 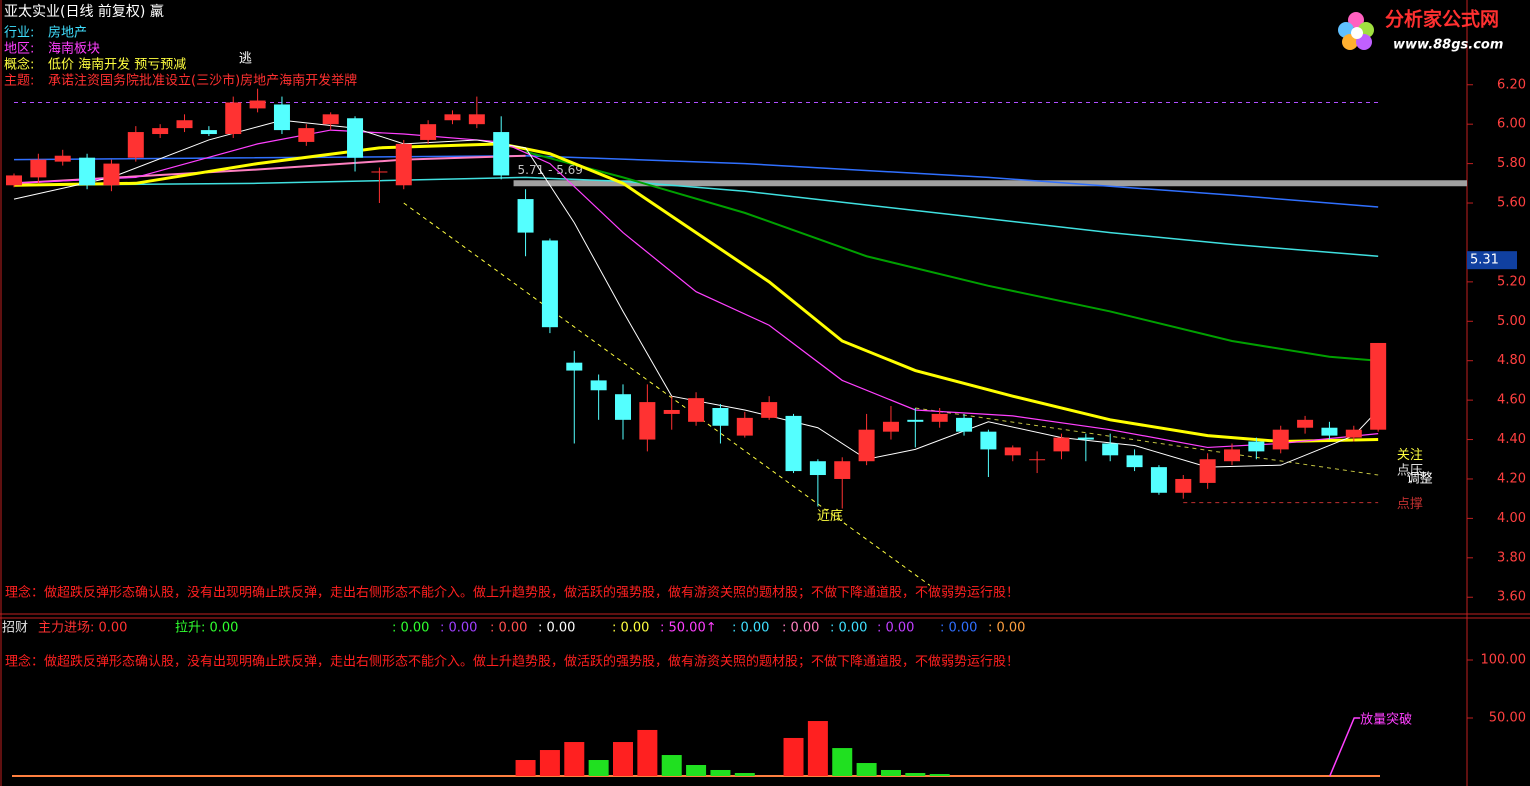 I want to click on price-marker-box, so click(x=1492, y=260).